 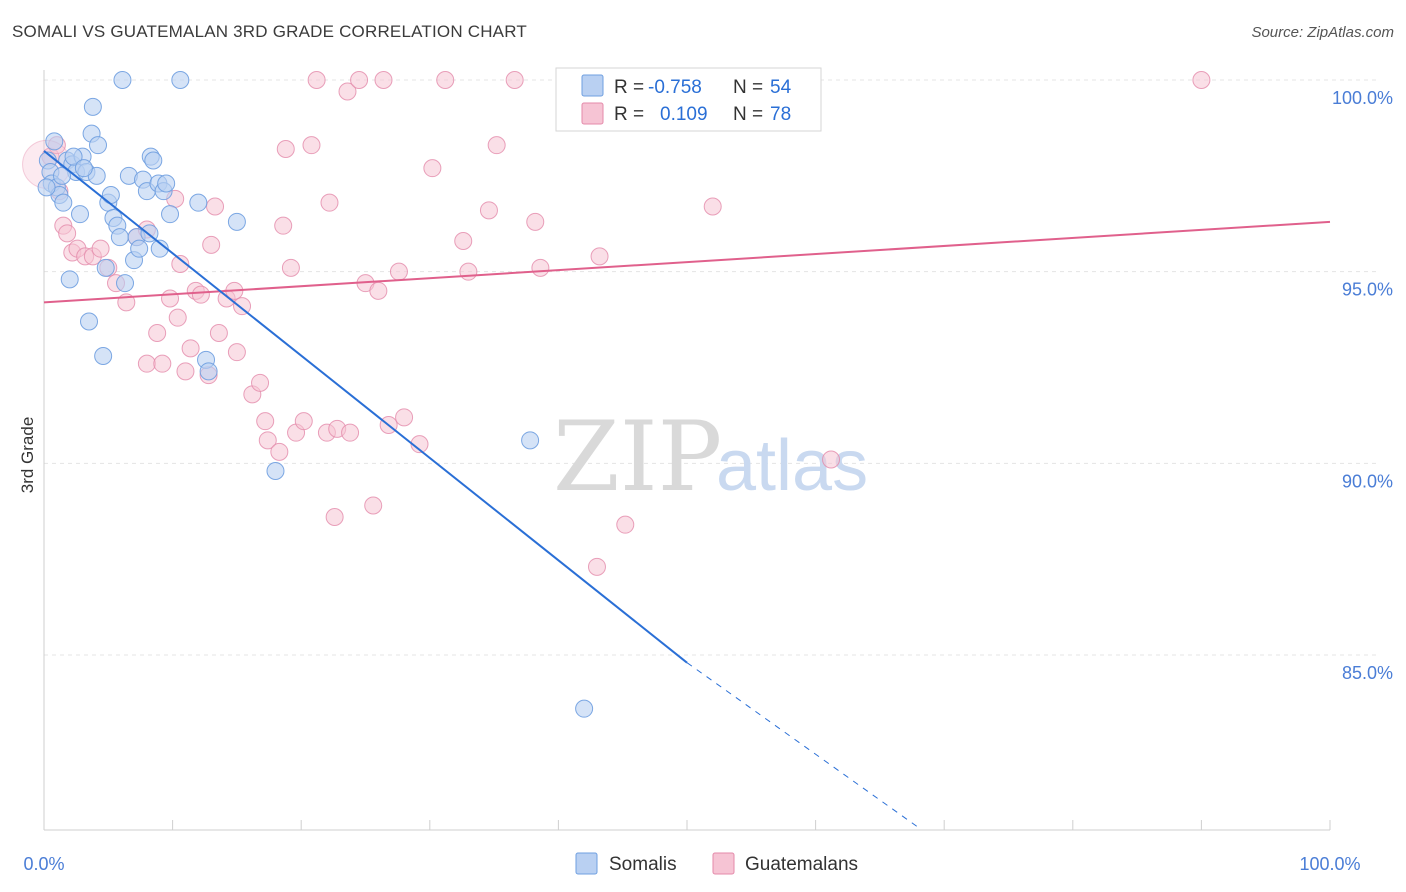 I want to click on watermark-zip: ZIP, so click(x=637, y=457).